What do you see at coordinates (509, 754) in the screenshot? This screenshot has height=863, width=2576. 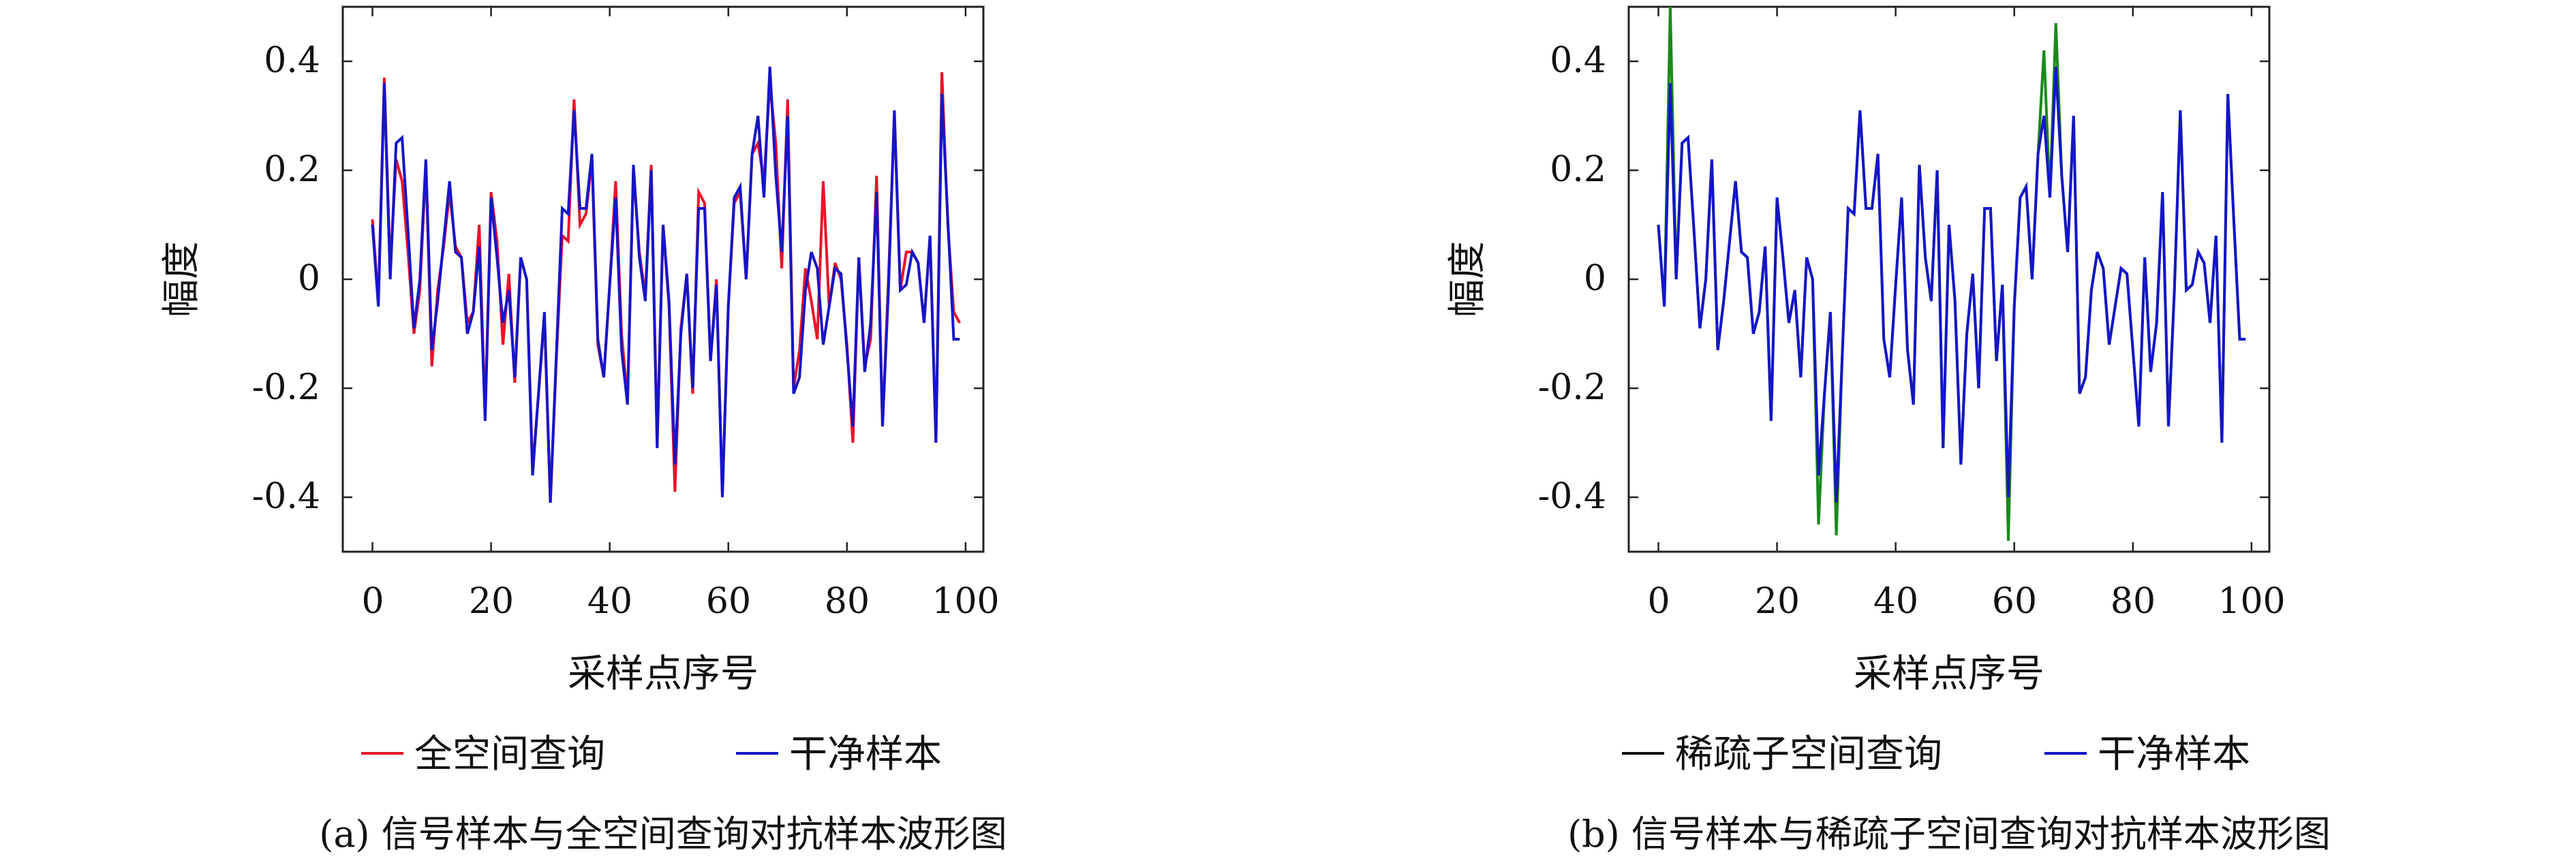 I see `legend-label: 全空间查询` at bounding box center [509, 754].